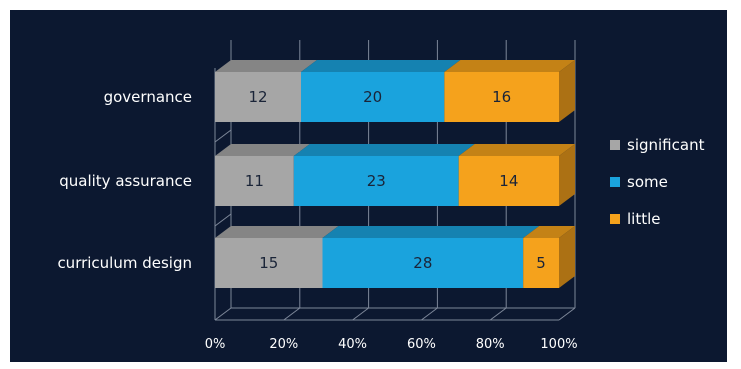 The height and width of the screenshot is (369, 741). Describe the element at coordinates (148, 97) in the screenshot. I see `category-label: governance` at that location.